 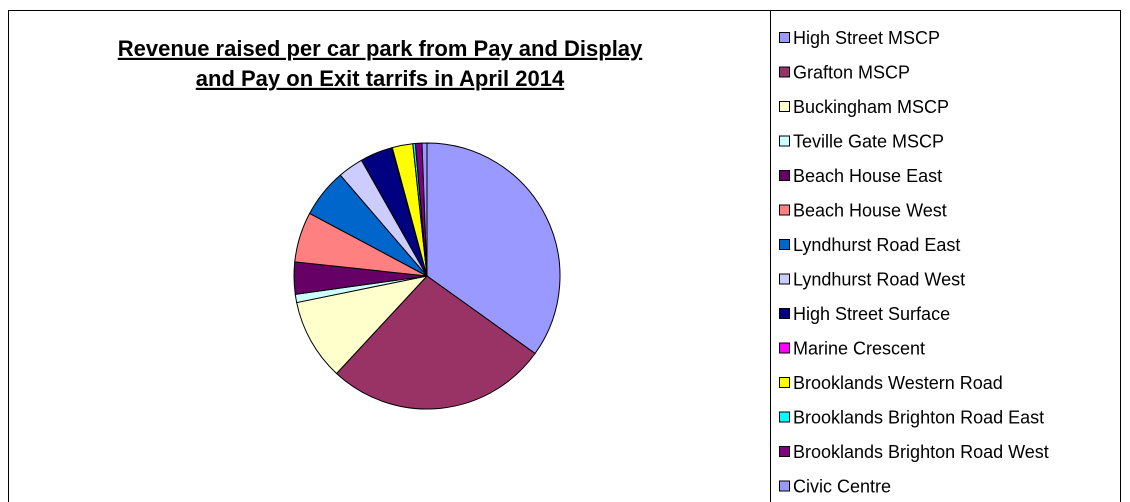 I want to click on legend-label: Beach House East, so click(x=867, y=176).